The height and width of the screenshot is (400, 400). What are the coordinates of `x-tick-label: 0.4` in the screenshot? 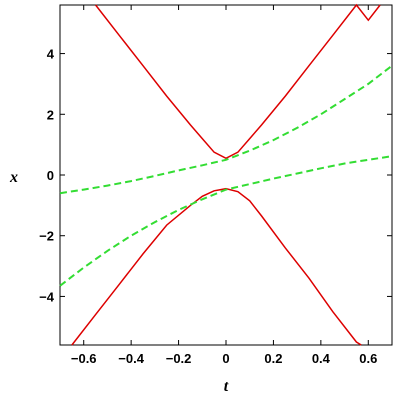 It's located at (321, 358).